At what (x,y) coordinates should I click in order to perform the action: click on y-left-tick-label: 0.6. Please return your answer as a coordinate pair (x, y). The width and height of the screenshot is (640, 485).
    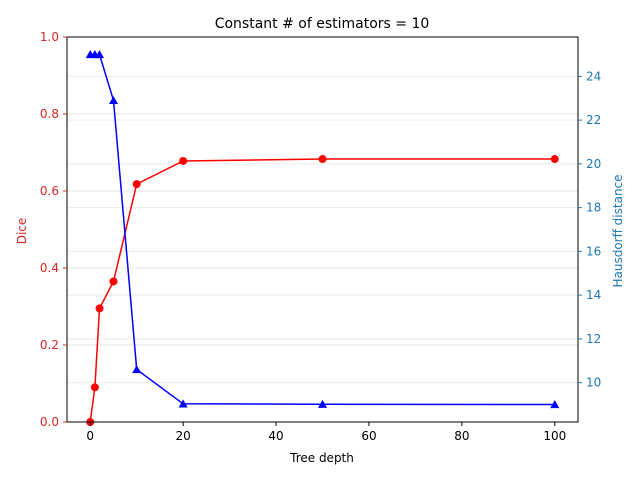
    Looking at the image, I should click on (49, 191).